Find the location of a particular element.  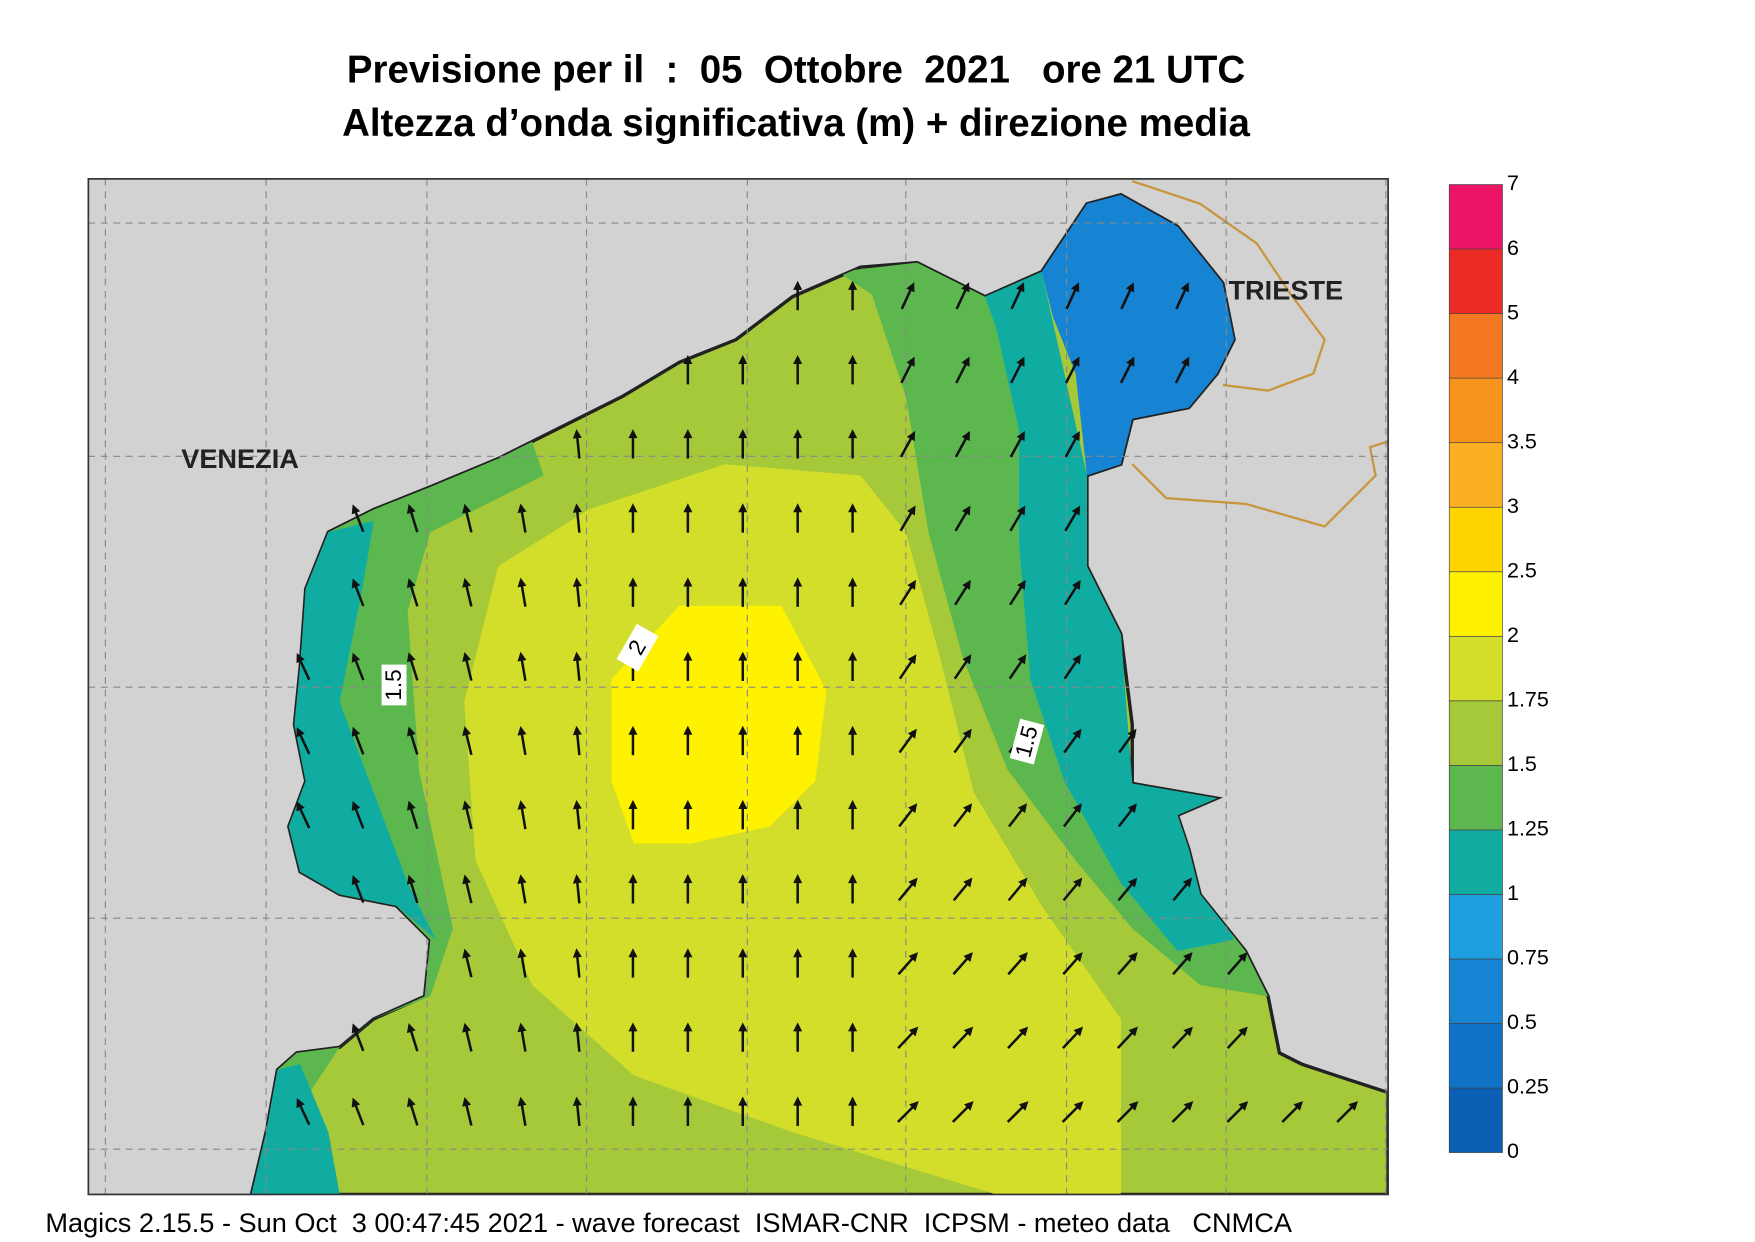

colorbar-label: 3 is located at coordinates (1513, 506).